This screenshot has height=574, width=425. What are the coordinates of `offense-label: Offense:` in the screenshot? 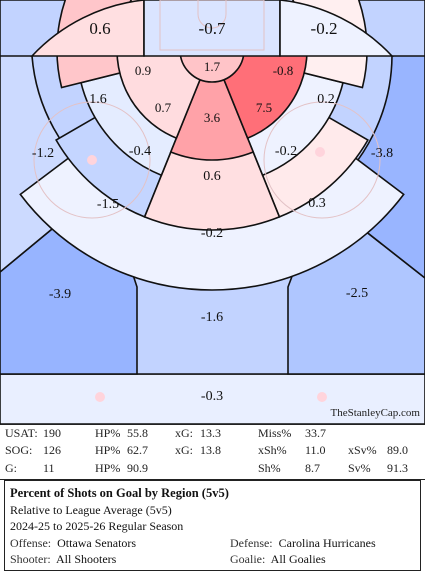 It's located at (31, 542).